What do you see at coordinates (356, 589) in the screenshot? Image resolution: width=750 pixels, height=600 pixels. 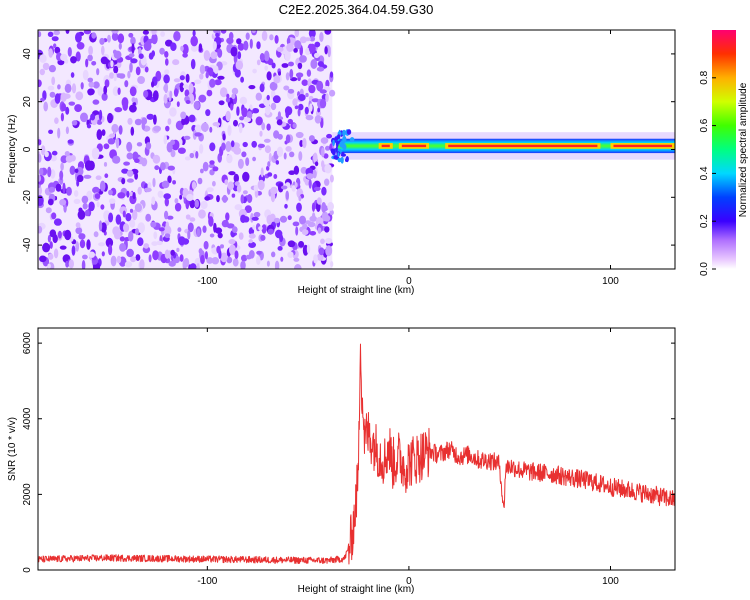 I see `snr-x-label: Height of straight line (km)` at bounding box center [356, 589].